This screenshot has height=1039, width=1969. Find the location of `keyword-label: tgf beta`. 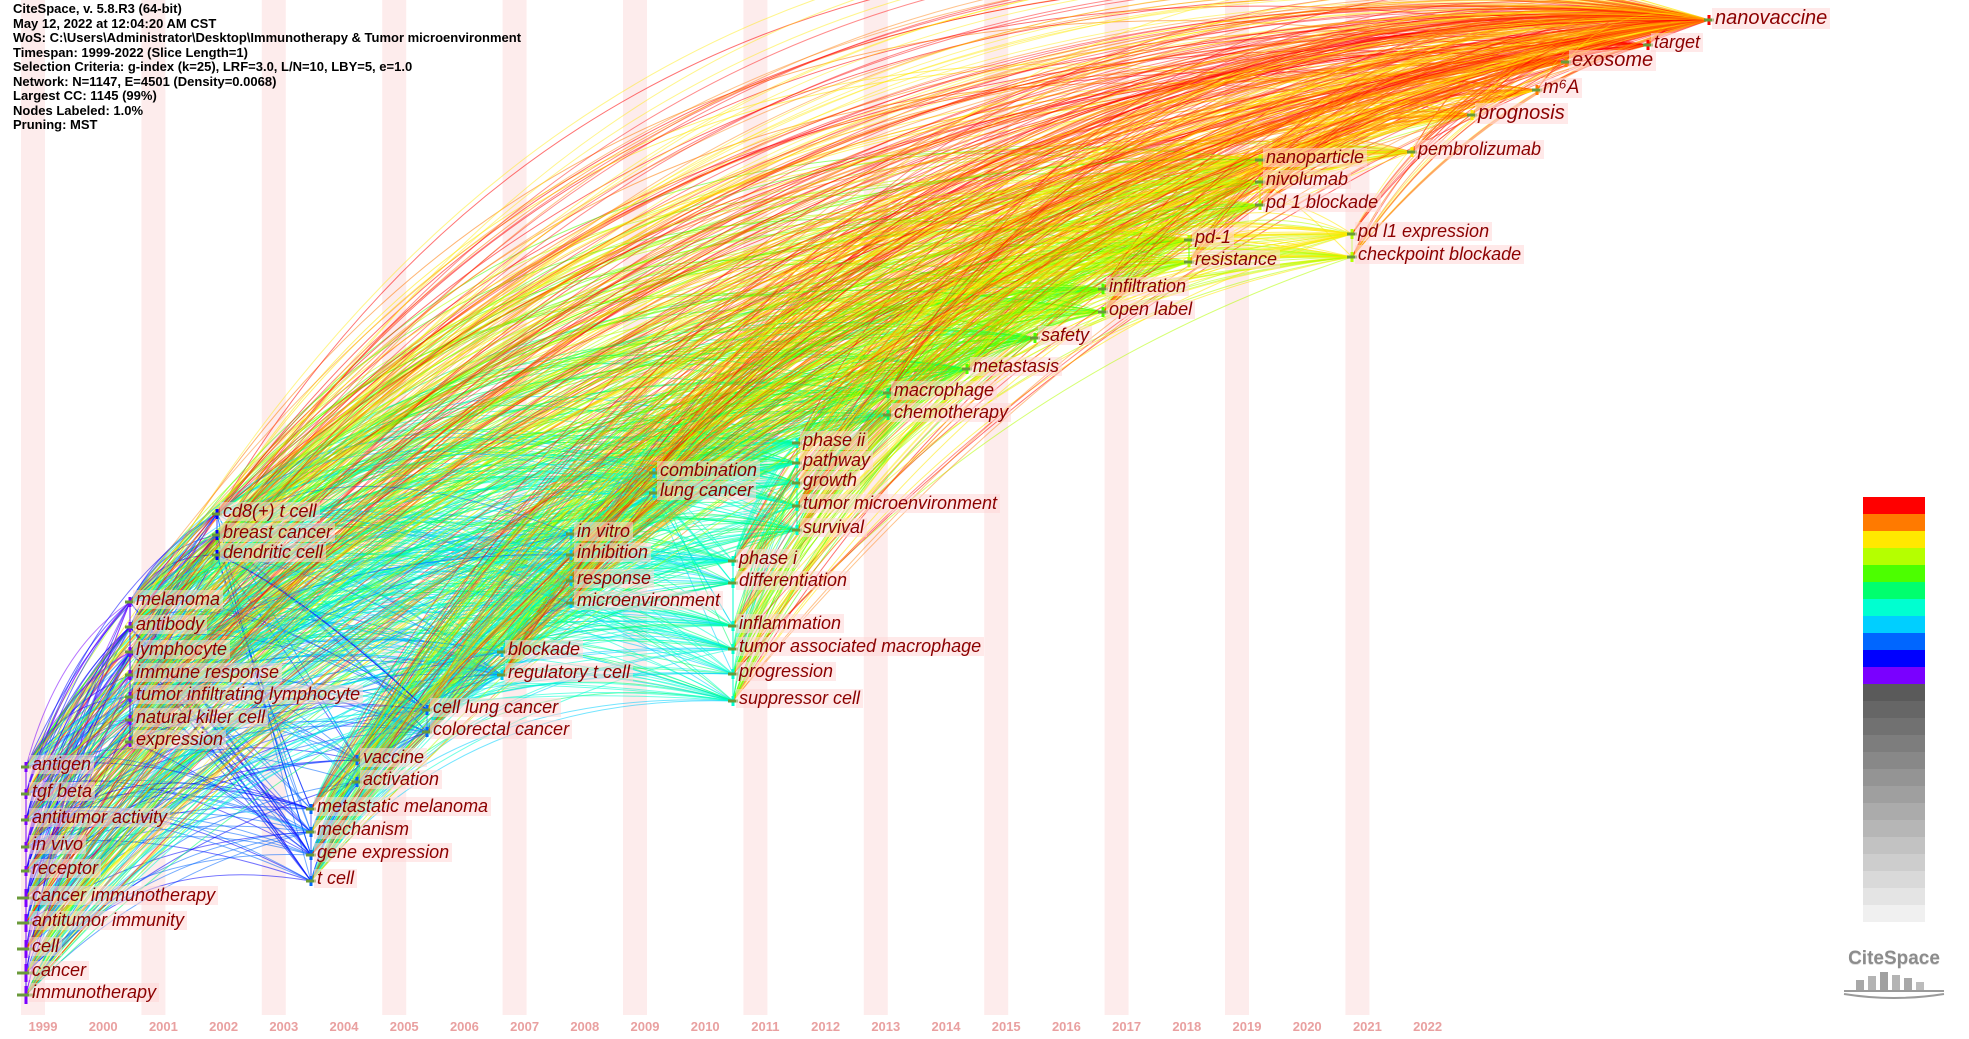

keyword-label: tgf beta is located at coordinates (62, 791).